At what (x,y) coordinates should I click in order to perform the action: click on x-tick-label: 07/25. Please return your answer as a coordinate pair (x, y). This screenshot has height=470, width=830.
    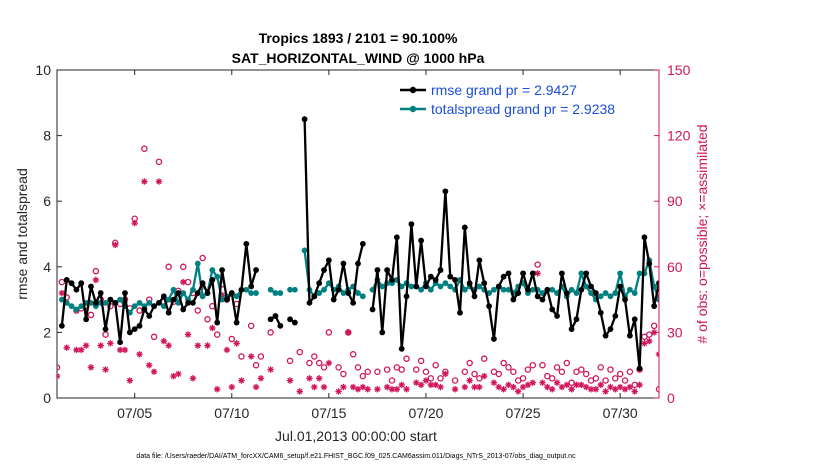
    Looking at the image, I should click on (523, 413).